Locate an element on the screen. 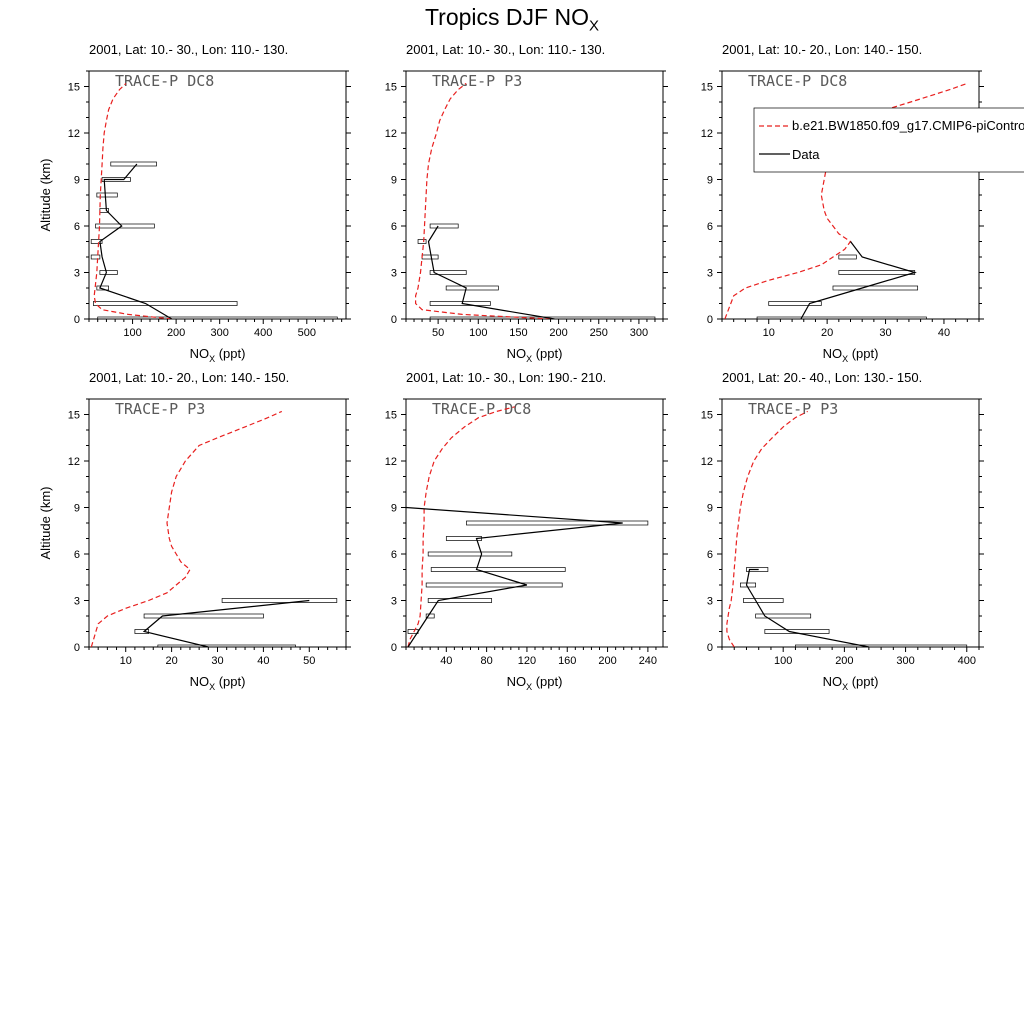  legend-data-label: Data is located at coordinates (806, 154).